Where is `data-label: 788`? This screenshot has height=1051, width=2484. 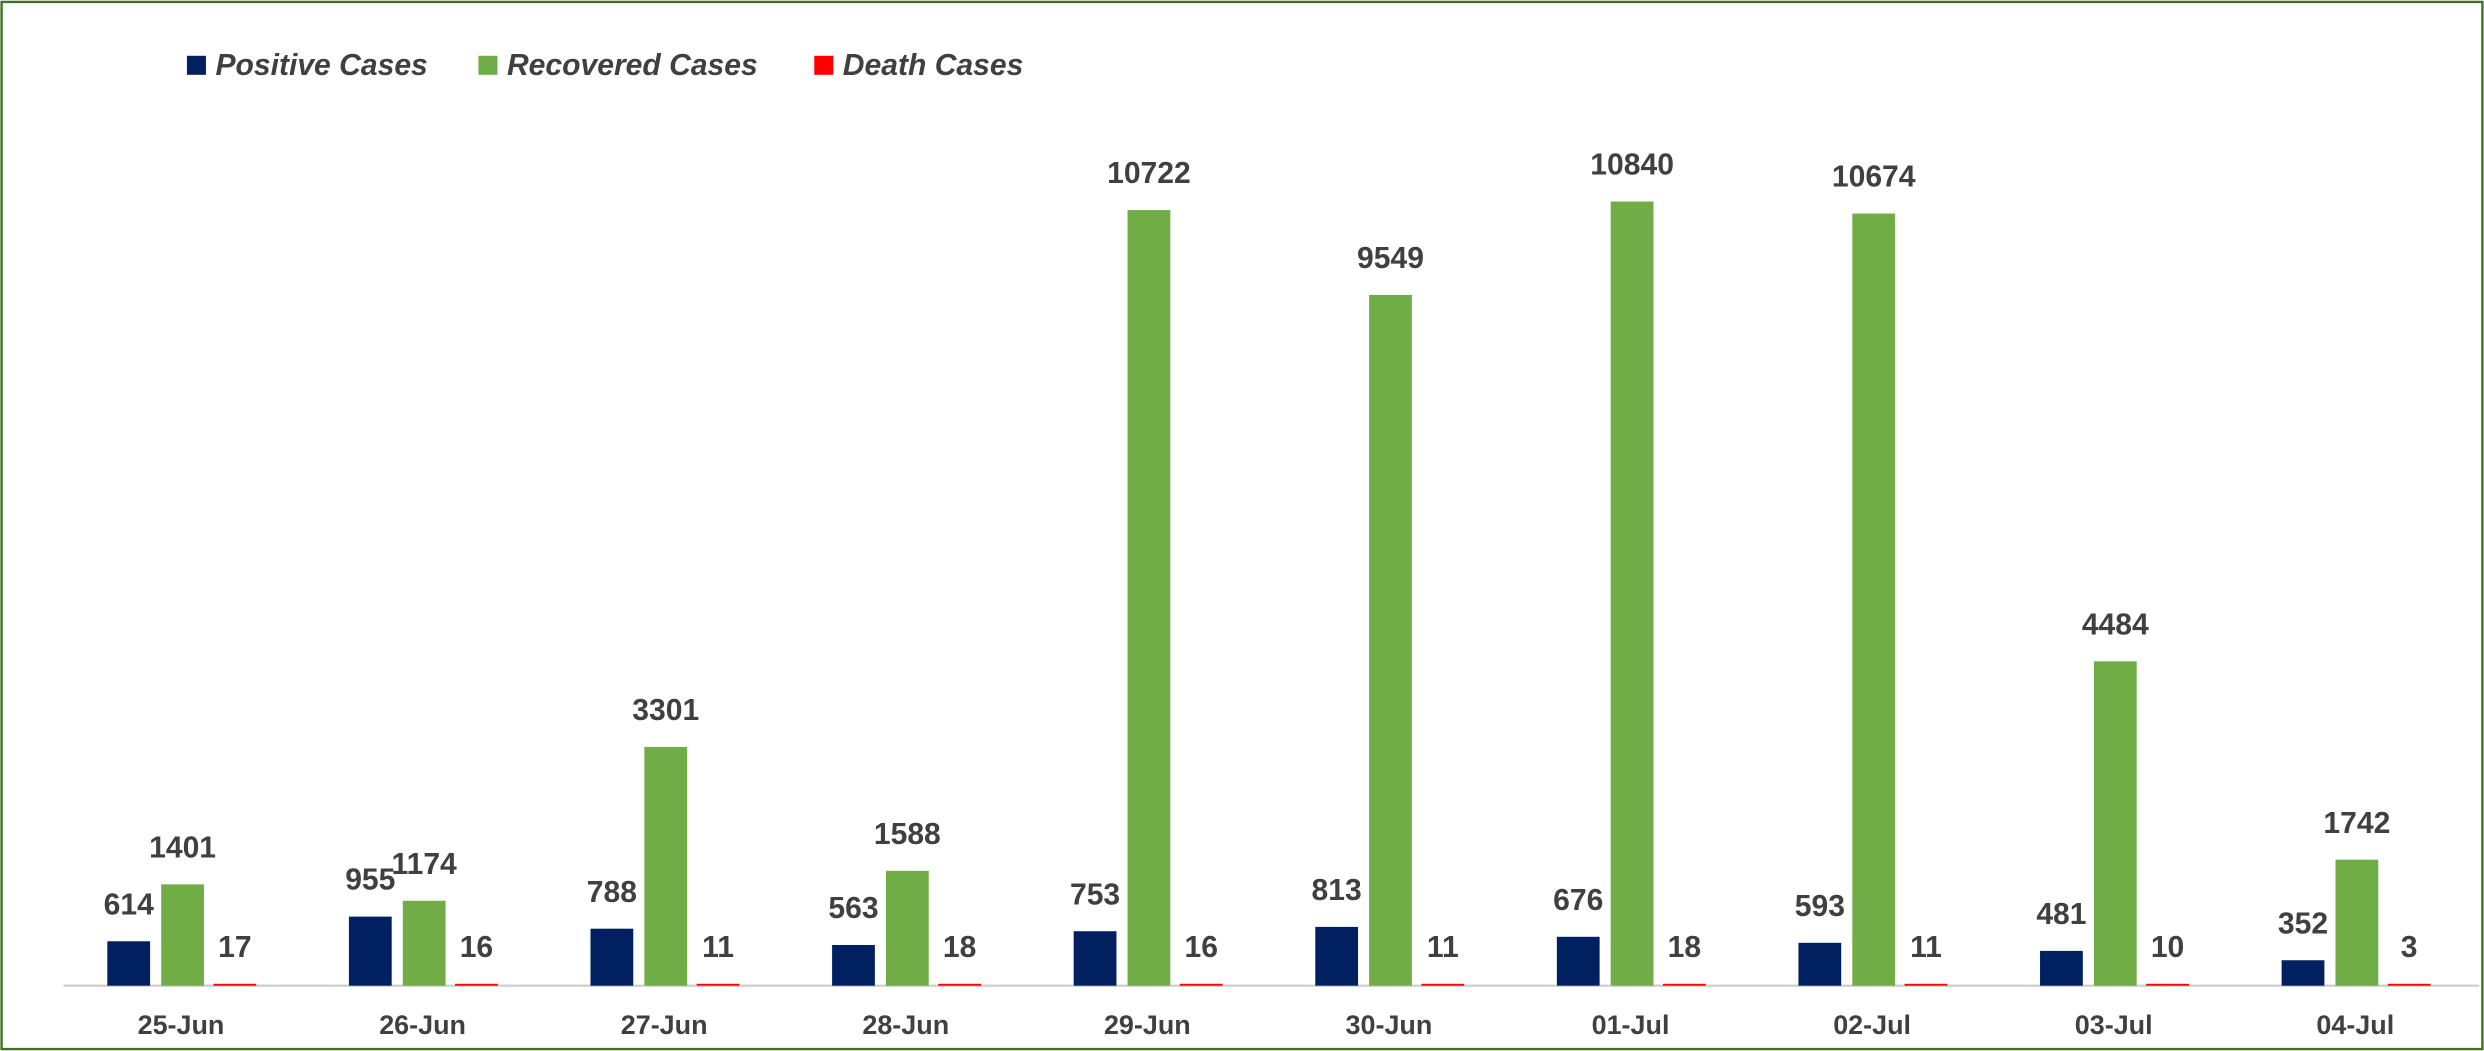 data-label: 788 is located at coordinates (612, 892).